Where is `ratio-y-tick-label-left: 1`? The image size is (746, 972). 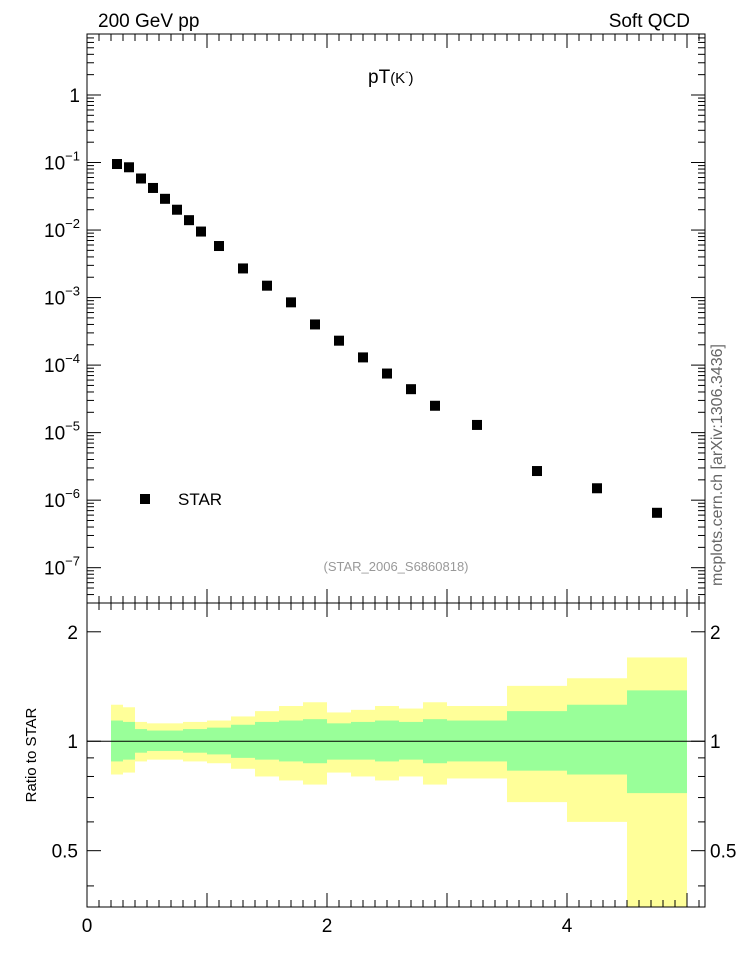 ratio-y-tick-label-left: 1 is located at coordinates (72, 742).